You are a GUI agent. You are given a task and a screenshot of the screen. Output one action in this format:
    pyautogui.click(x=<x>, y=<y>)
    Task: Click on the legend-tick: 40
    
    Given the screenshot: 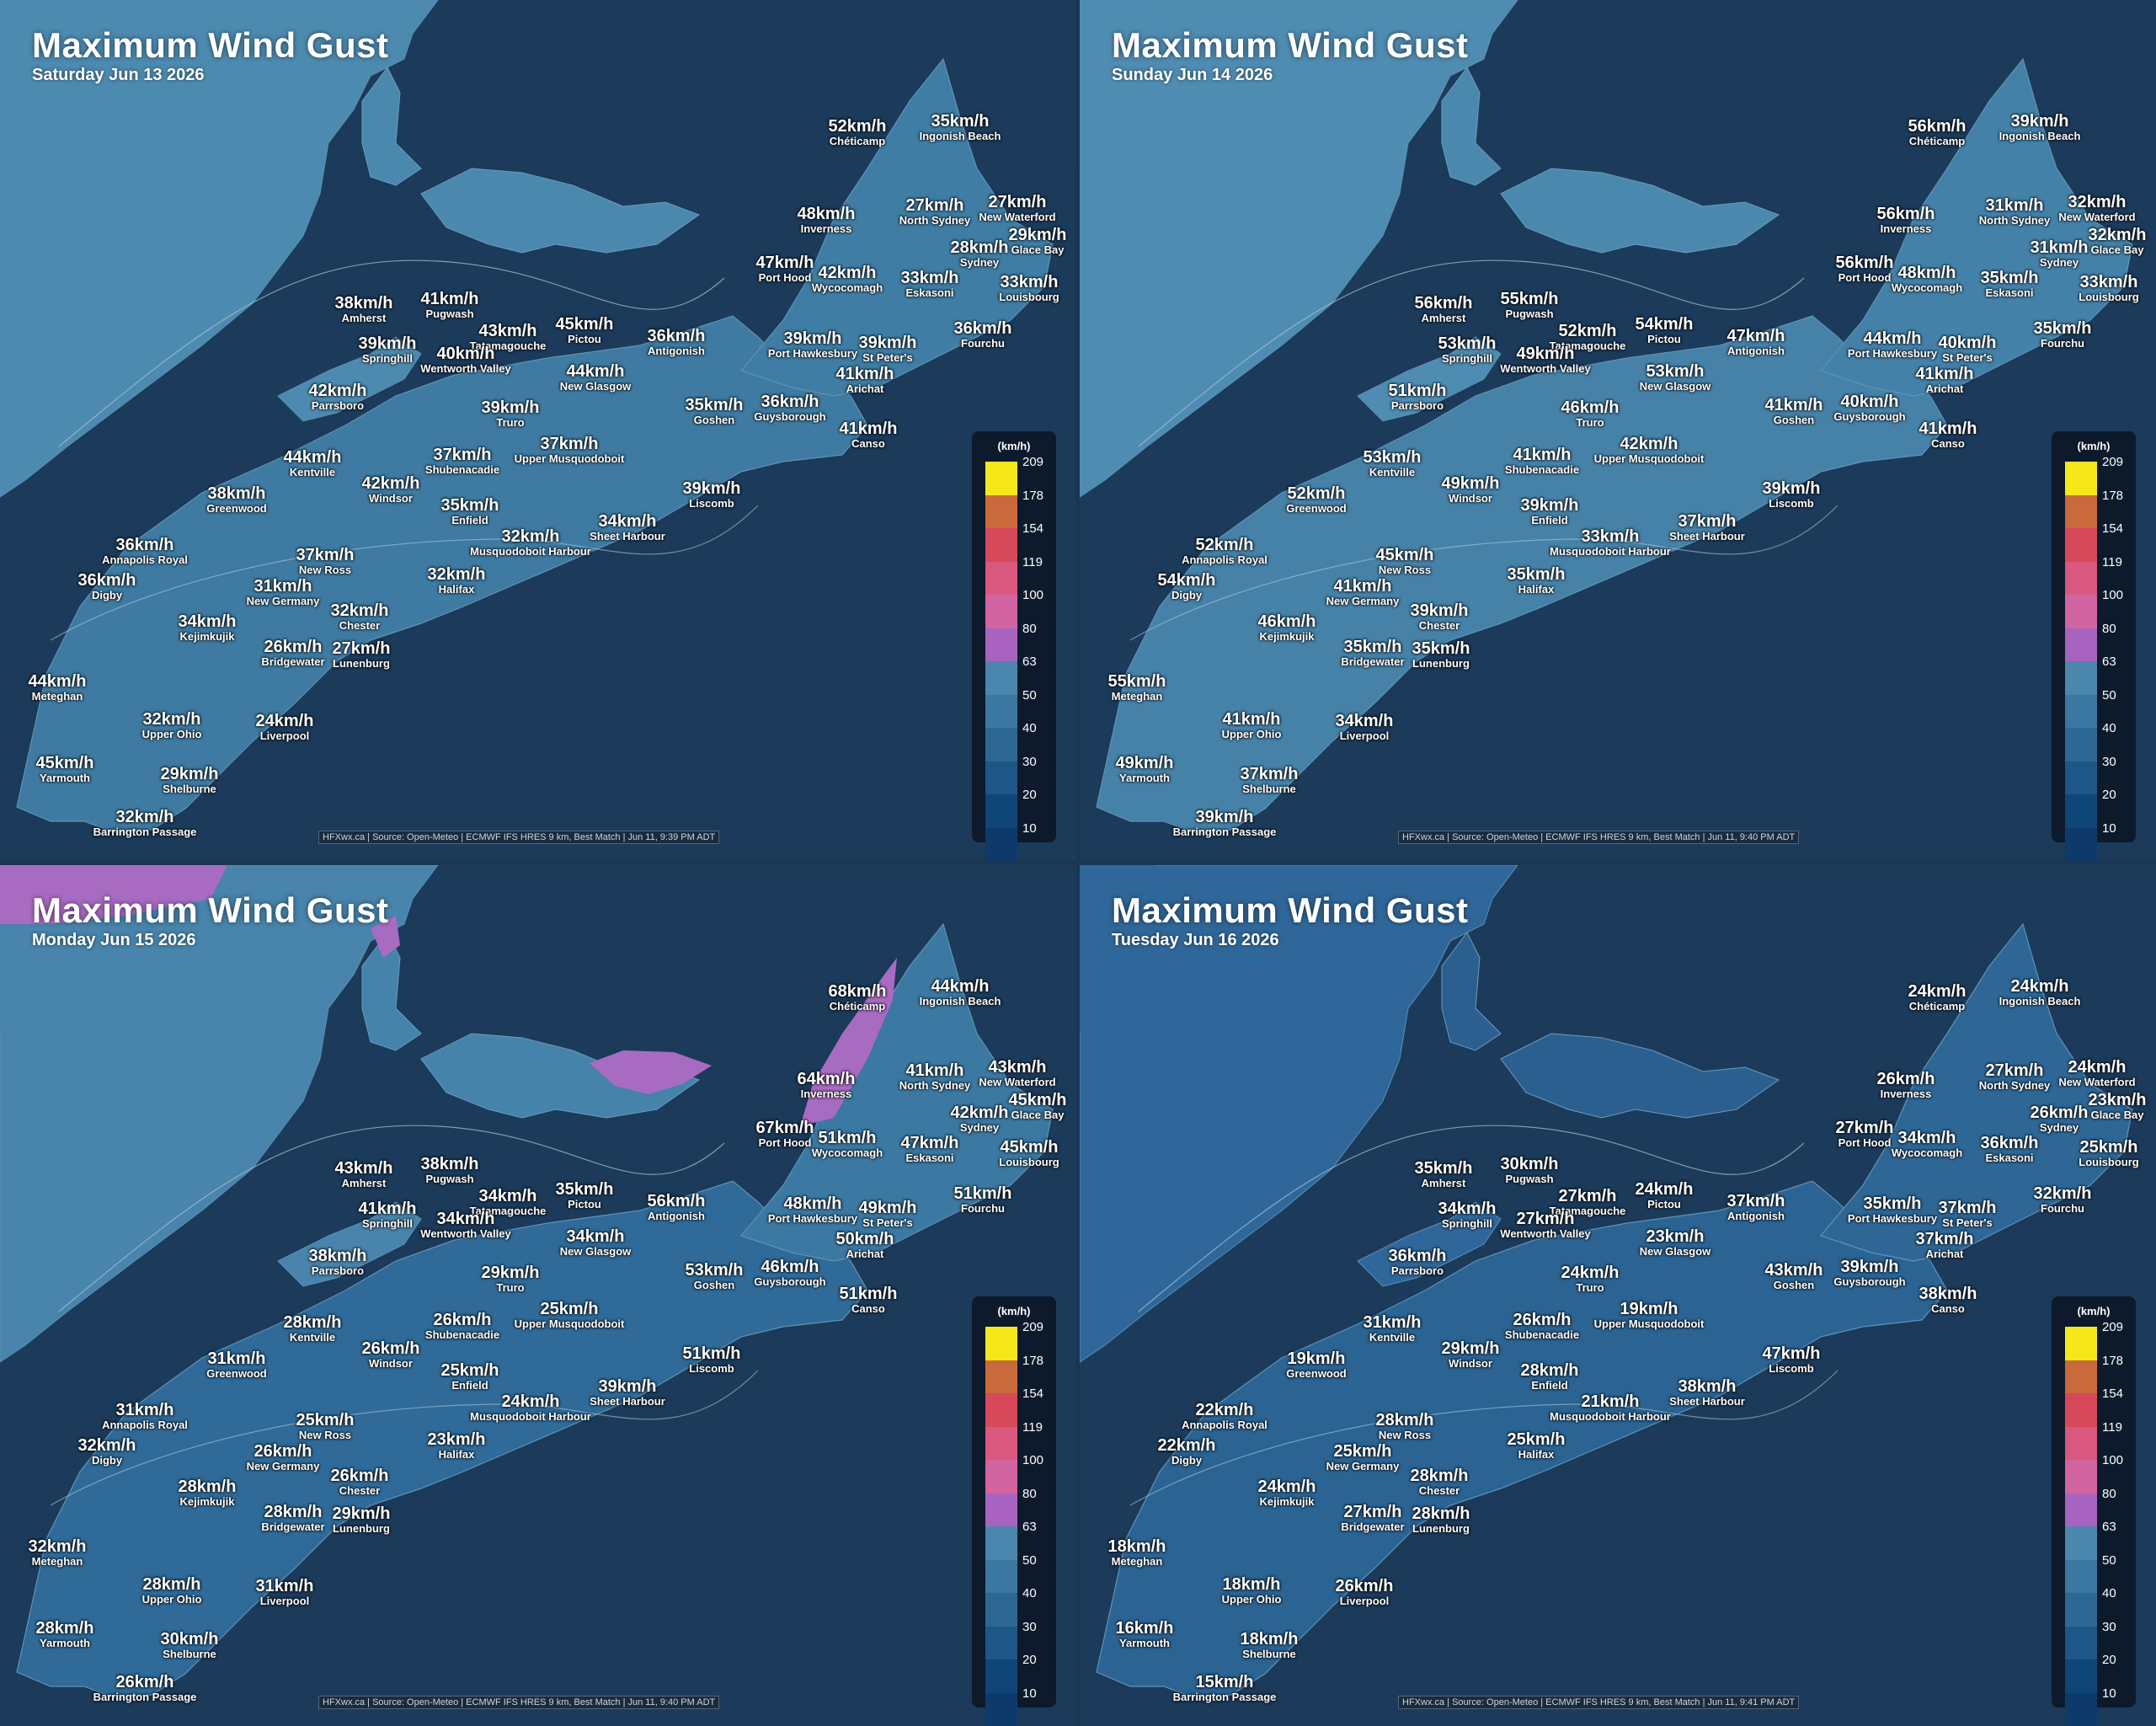 What is the action you would take?
    pyautogui.click(x=1029, y=1593)
    